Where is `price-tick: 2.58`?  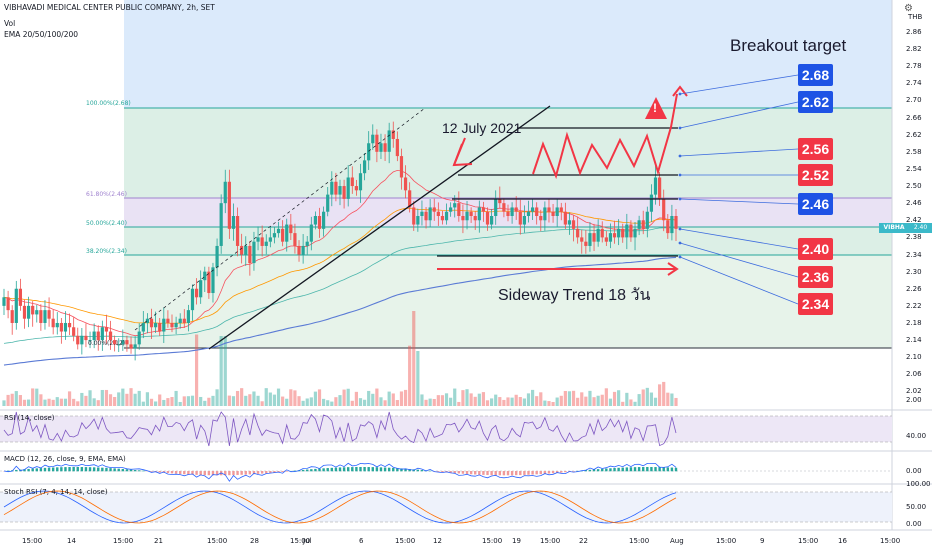 price-tick: 2.58 is located at coordinates (914, 151).